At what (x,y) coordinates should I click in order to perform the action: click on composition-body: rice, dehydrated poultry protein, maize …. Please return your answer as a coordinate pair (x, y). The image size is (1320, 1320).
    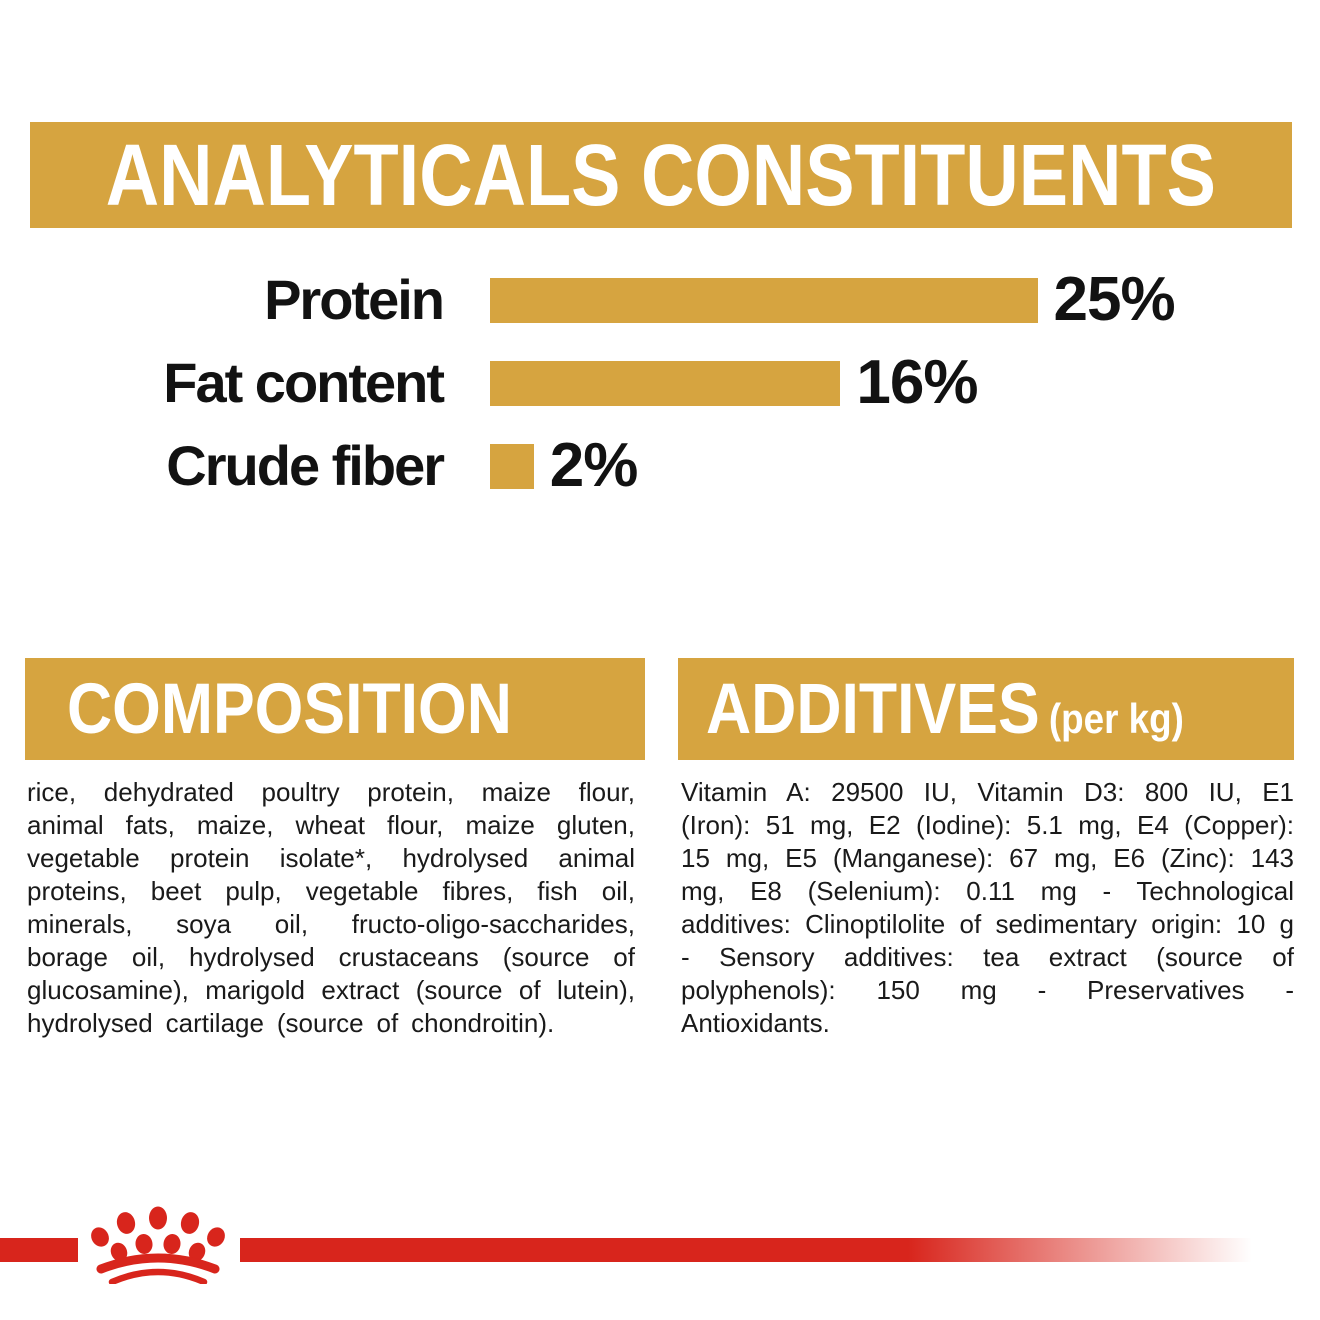
    Looking at the image, I should click on (331, 907).